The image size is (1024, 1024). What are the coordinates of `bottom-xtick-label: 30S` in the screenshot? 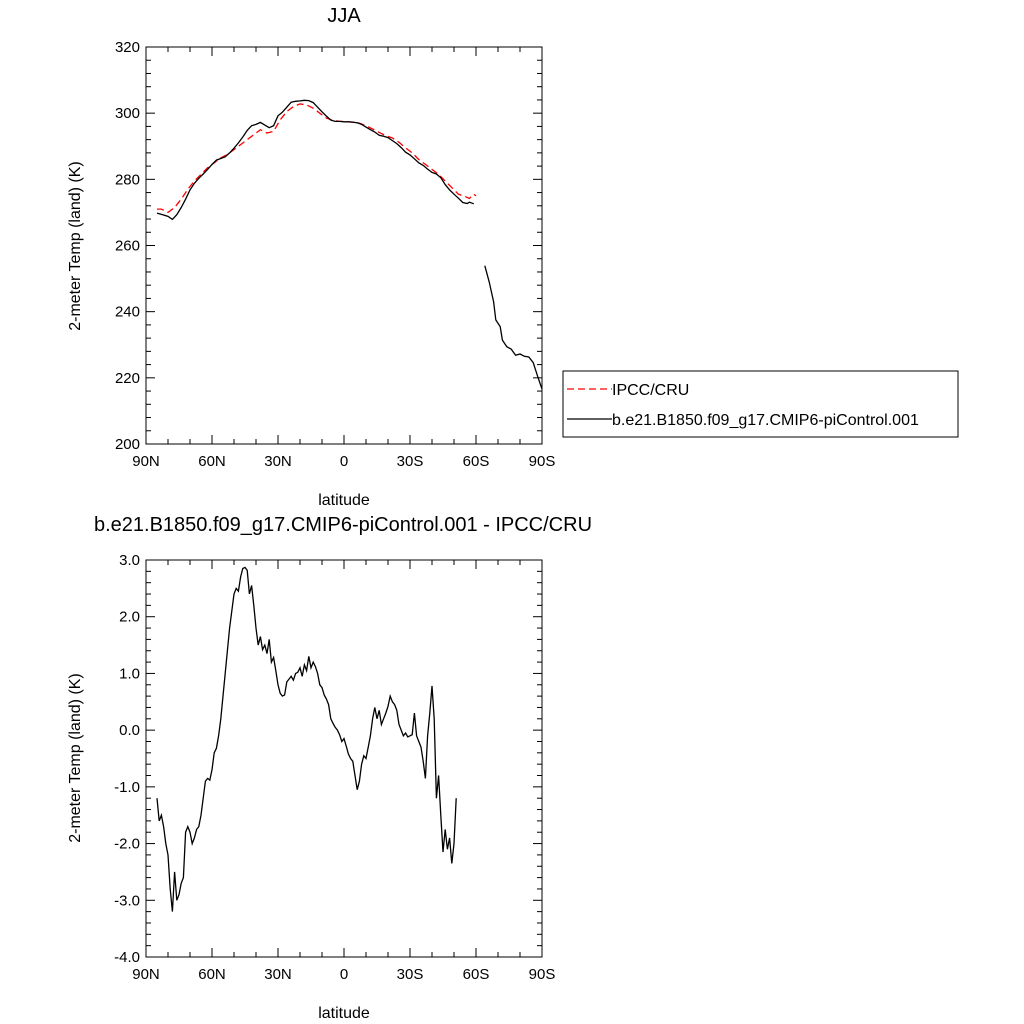 It's located at (410, 974).